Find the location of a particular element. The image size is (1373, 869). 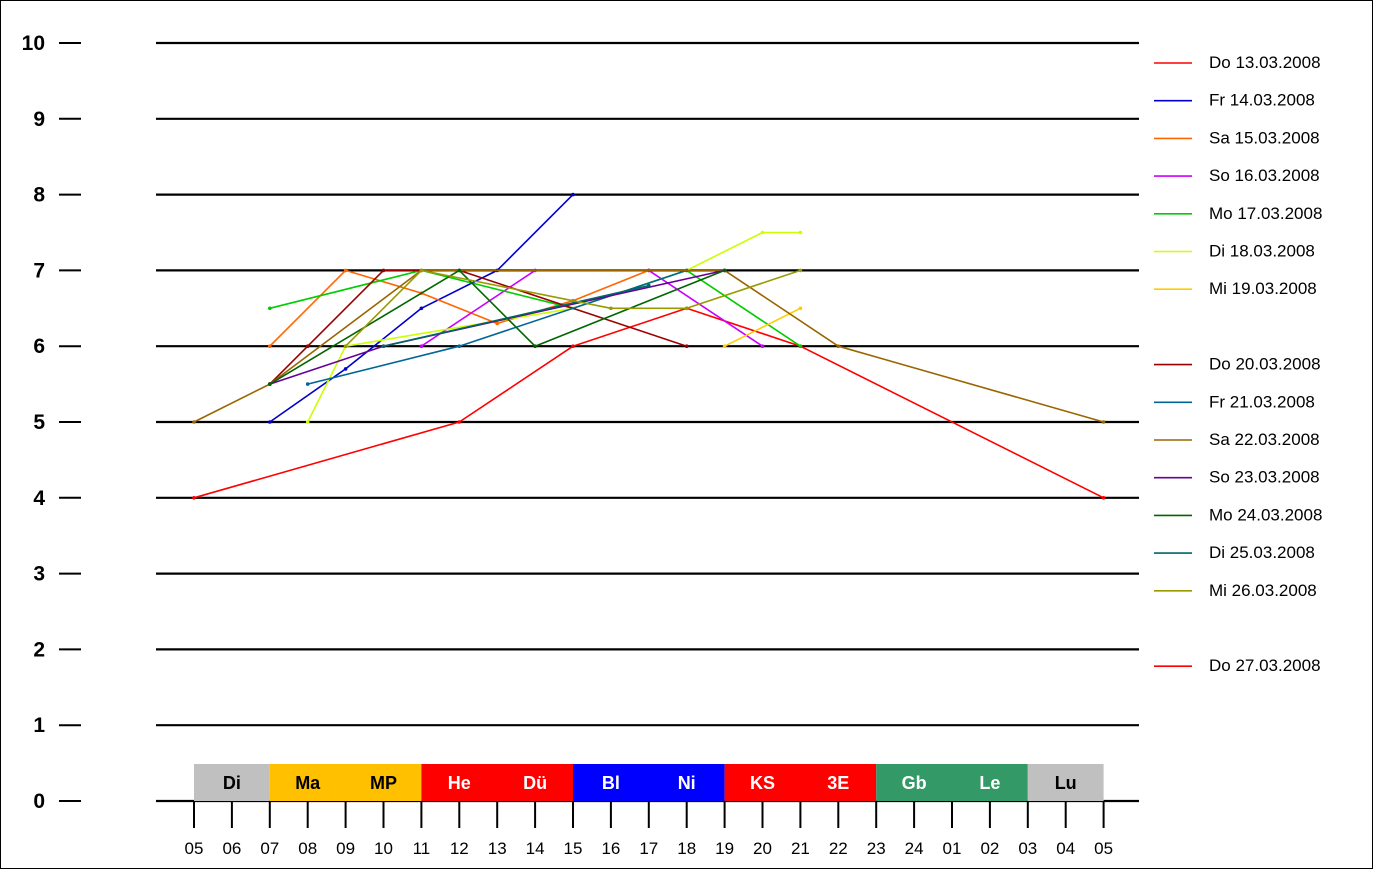

band-label-Dü: Dü is located at coordinates (535, 783).